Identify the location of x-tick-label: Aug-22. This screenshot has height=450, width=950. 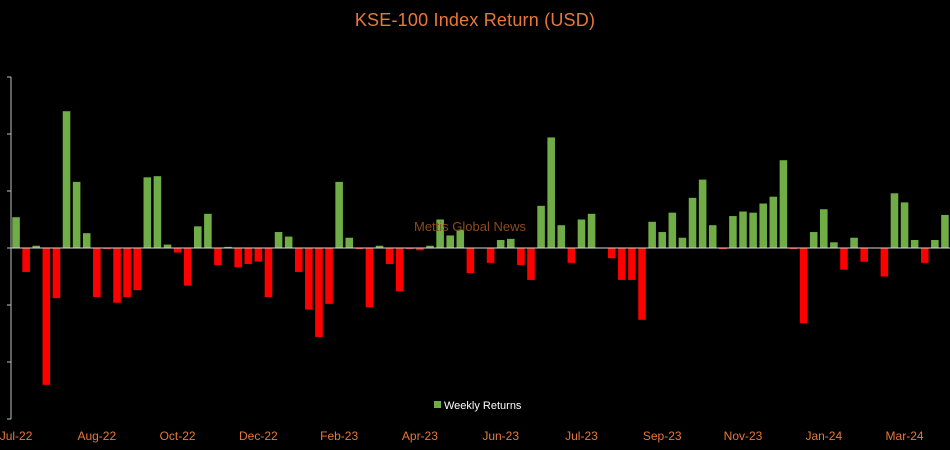
(96, 436).